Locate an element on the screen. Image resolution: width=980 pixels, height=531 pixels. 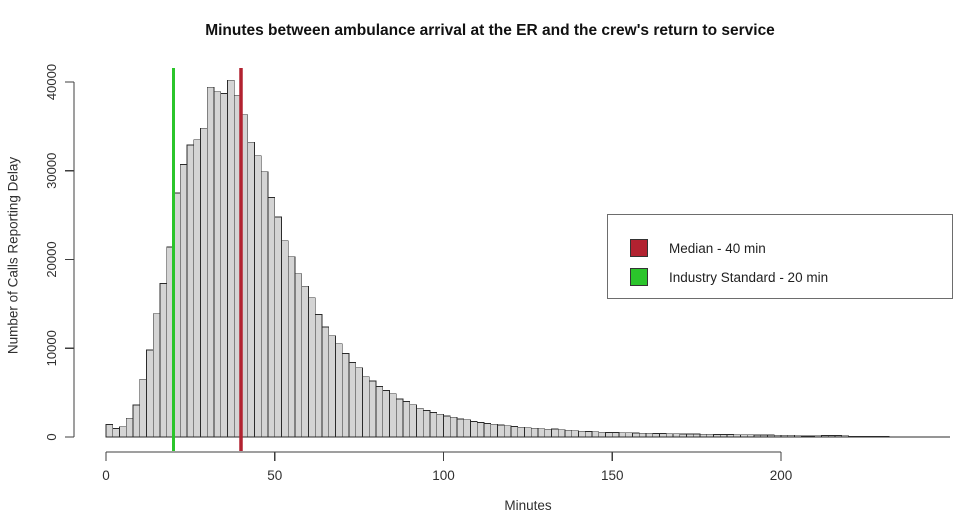
legend-entry-median: Median - 40 min is located at coordinates (791, 248).